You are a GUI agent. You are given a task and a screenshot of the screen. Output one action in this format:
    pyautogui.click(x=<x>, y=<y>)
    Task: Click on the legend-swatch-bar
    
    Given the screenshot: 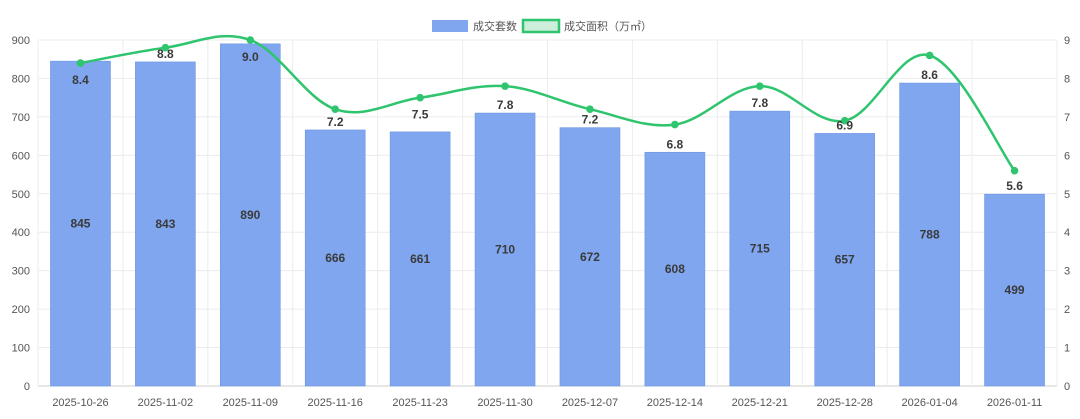 What is the action you would take?
    pyautogui.click(x=450, y=26)
    